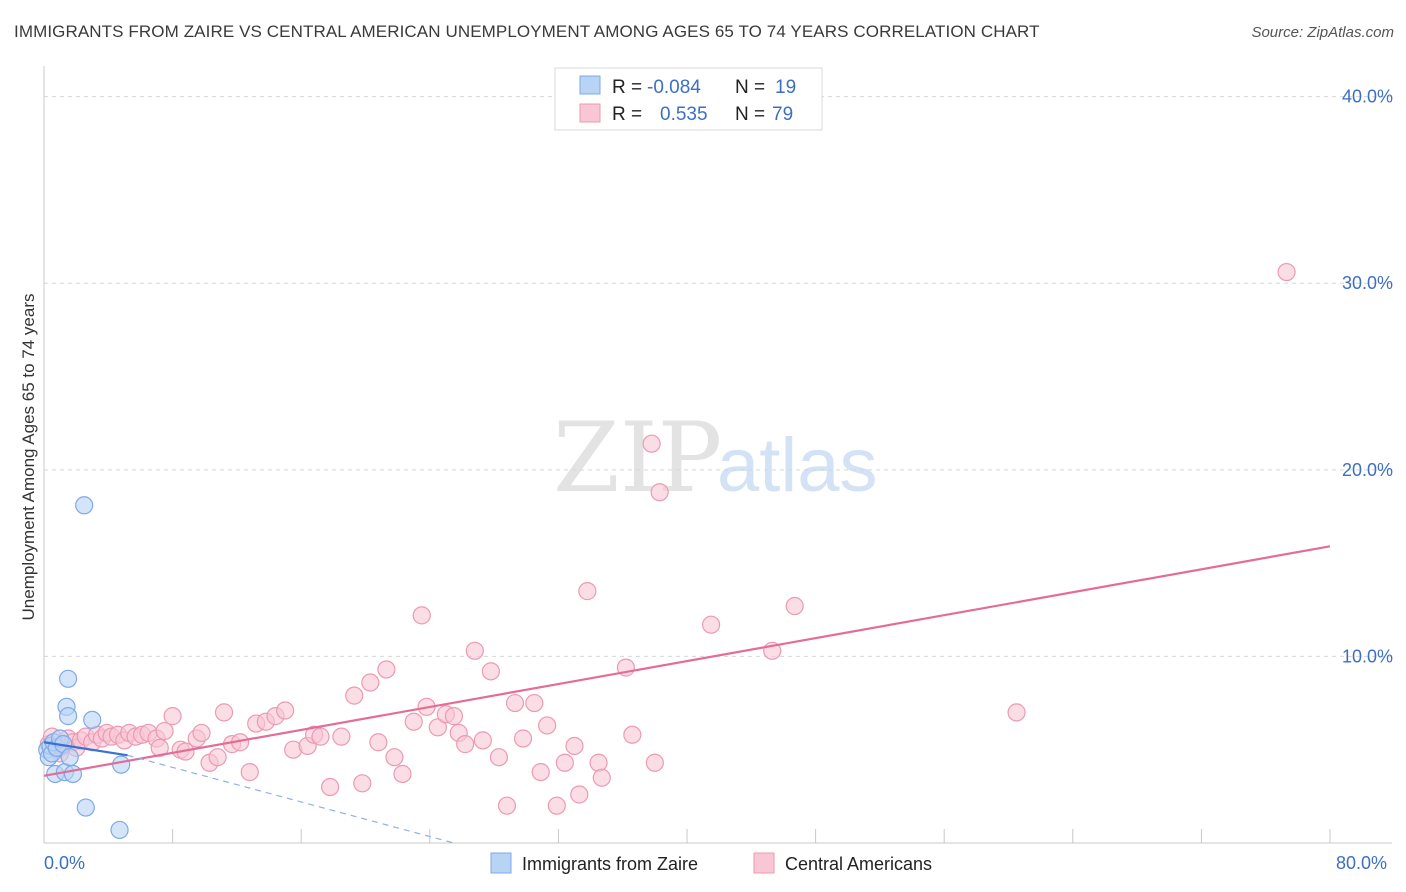 This screenshot has width=1406, height=892. What do you see at coordinates (711, 863) in the screenshot?
I see `series-legend: Immigrants from Zaire Central Americans` at bounding box center [711, 863].